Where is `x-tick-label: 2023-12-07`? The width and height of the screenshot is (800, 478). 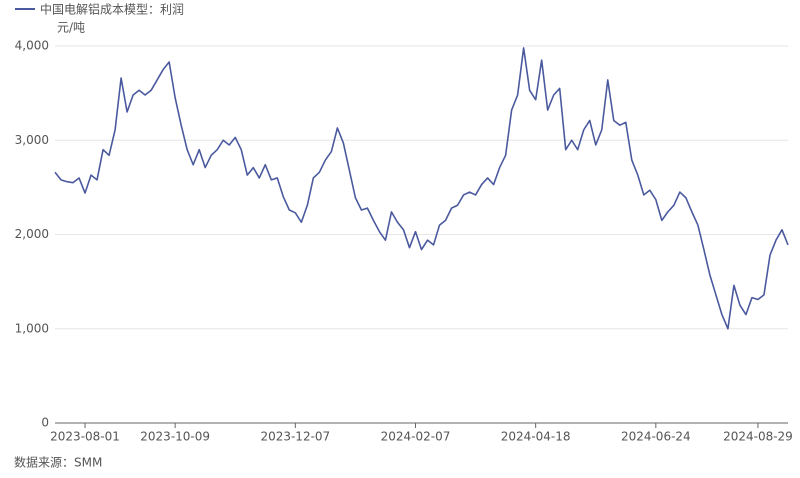
x-tick-label: 2023-12-07 is located at coordinates (295, 437).